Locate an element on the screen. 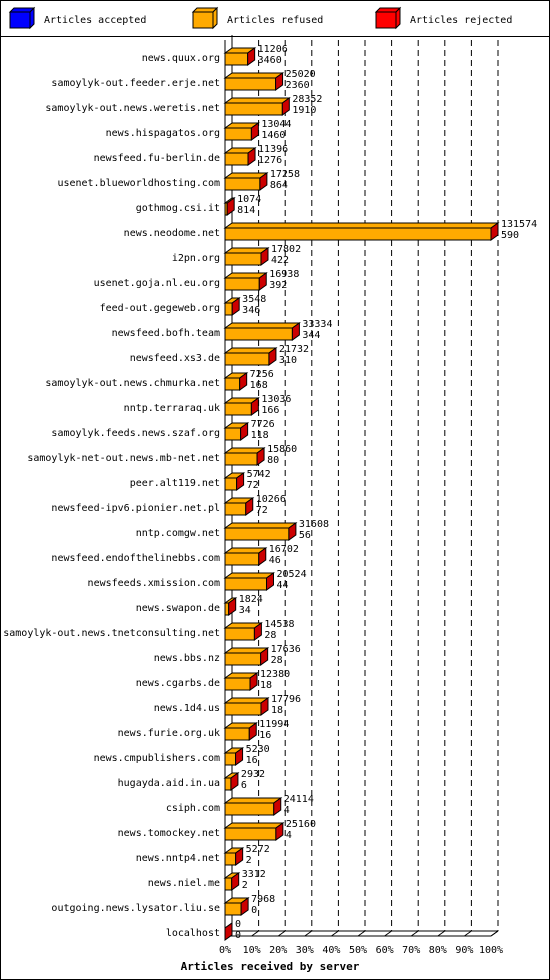  value-label: 28 is located at coordinates (270, 635).